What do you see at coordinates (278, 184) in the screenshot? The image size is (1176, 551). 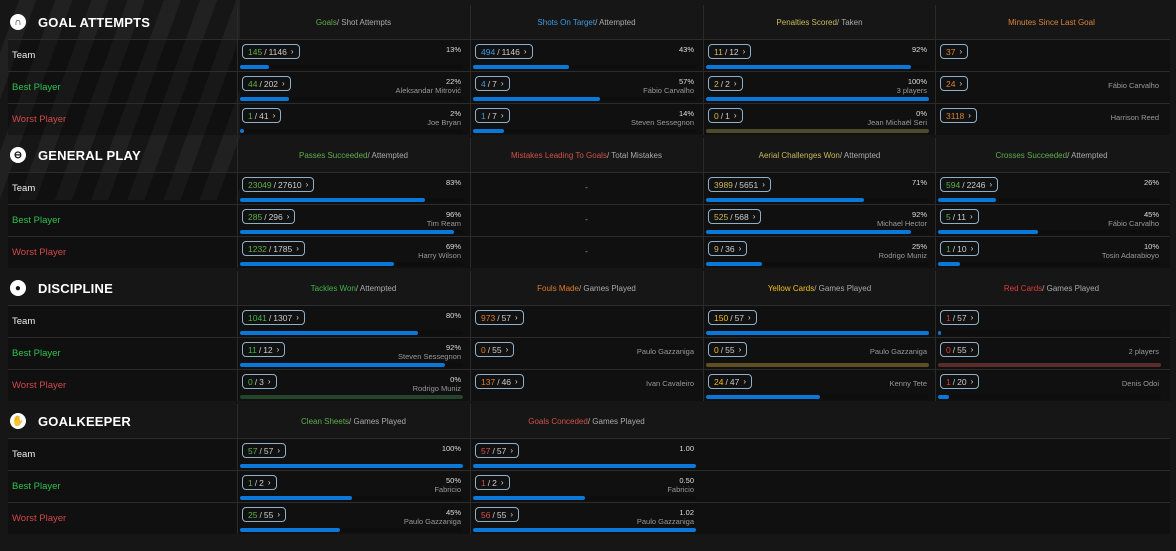 I see `stat-value-button: 23049 / 27610 ›` at bounding box center [278, 184].